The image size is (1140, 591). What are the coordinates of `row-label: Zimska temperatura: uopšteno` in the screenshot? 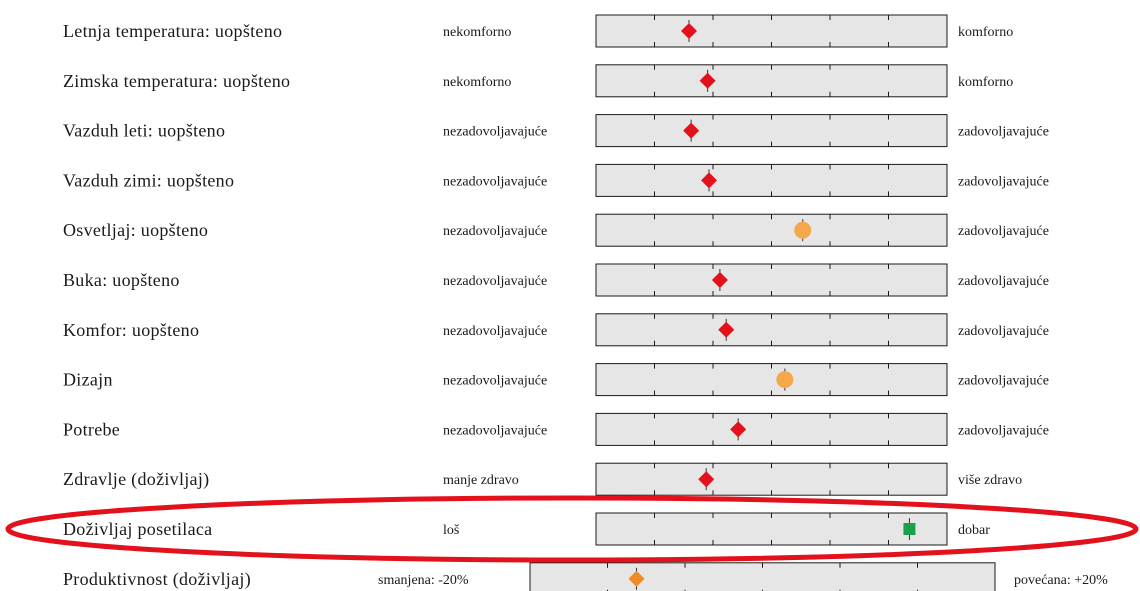 It's located at (176, 81).